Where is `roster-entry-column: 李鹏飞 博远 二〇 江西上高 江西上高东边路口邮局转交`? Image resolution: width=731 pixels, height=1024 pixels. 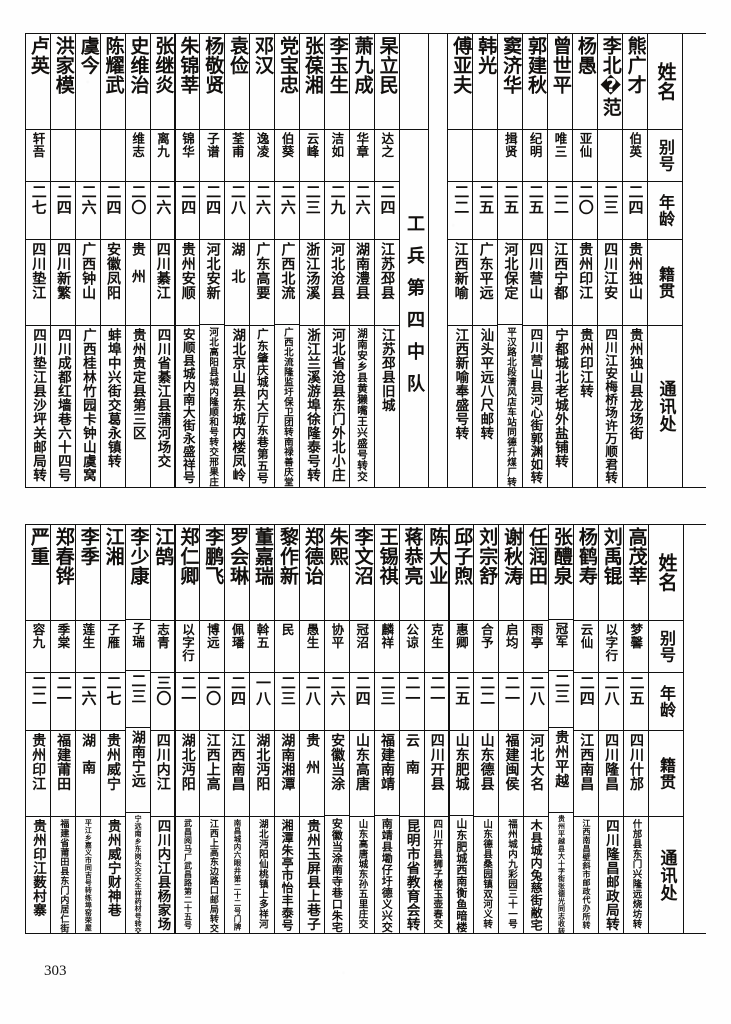 roster-entry-column: 李鹏飞 博远 二〇 江西上高 江西上高东边路口邮局转交 is located at coordinates (212, 729).